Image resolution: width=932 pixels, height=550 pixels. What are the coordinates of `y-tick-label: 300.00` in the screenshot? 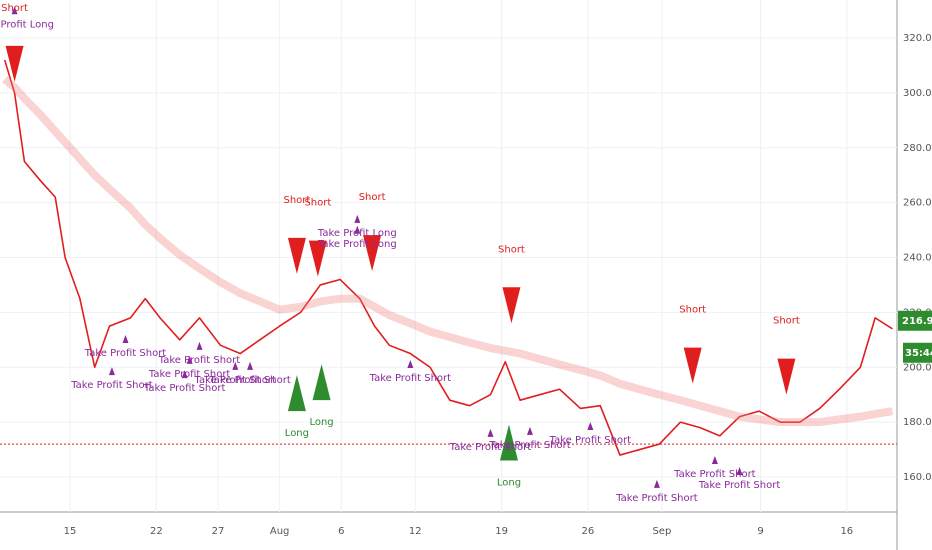 It's located at (917, 93).